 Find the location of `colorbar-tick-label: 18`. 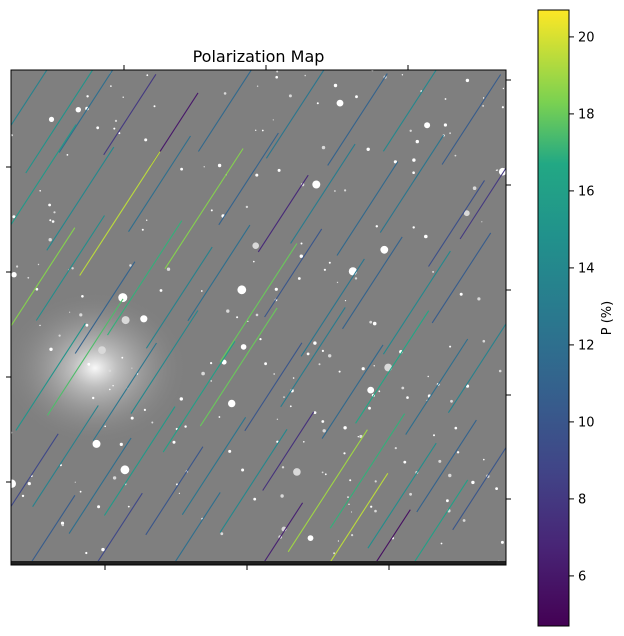

colorbar-tick-label: 18 is located at coordinates (586, 114).